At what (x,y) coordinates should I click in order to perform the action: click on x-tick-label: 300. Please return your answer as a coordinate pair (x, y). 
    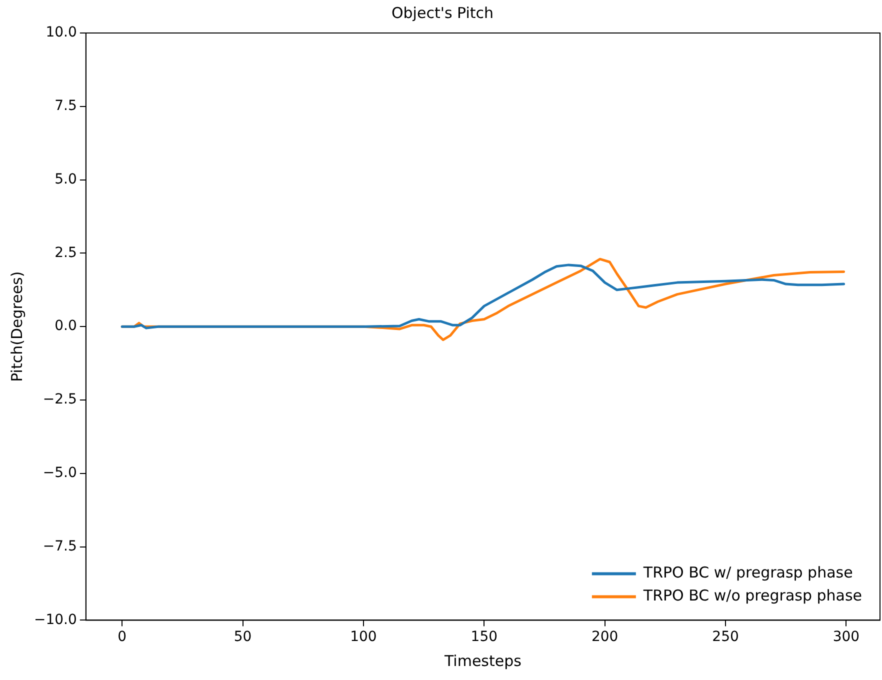
    Looking at the image, I should click on (846, 637).